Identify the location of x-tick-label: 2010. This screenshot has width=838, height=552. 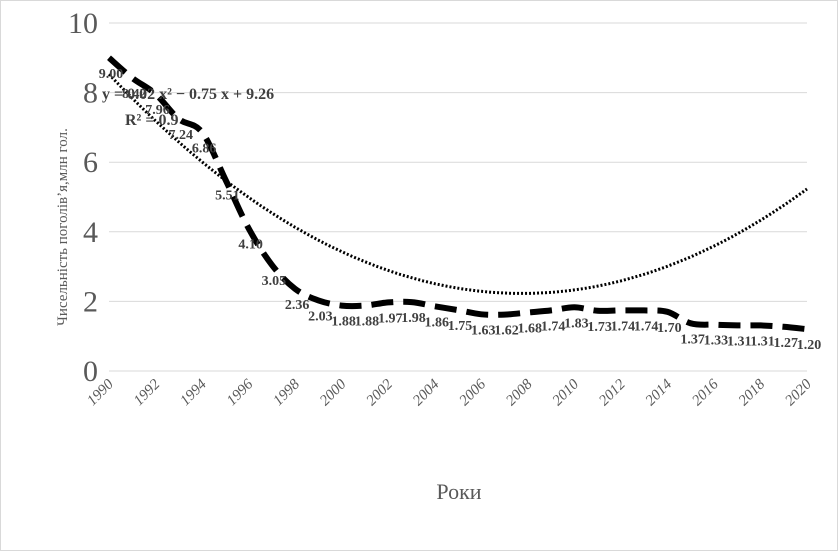
(566, 392).